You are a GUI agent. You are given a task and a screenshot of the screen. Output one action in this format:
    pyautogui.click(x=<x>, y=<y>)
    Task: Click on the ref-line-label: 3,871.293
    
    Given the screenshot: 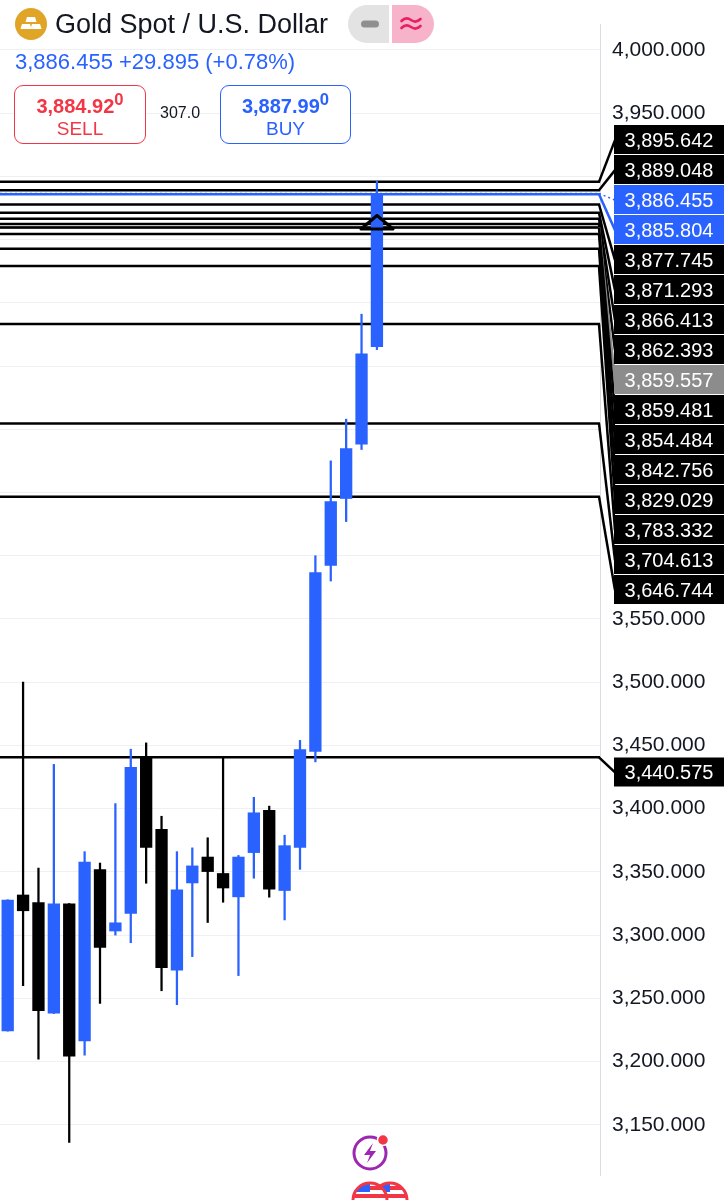 What is the action you would take?
    pyautogui.click(x=669, y=289)
    